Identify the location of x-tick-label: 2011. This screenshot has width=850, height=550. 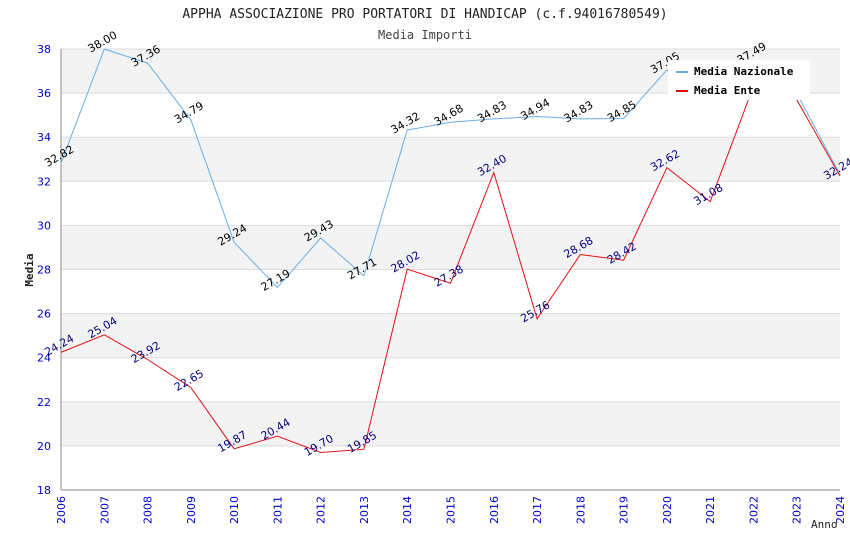
(277, 510).